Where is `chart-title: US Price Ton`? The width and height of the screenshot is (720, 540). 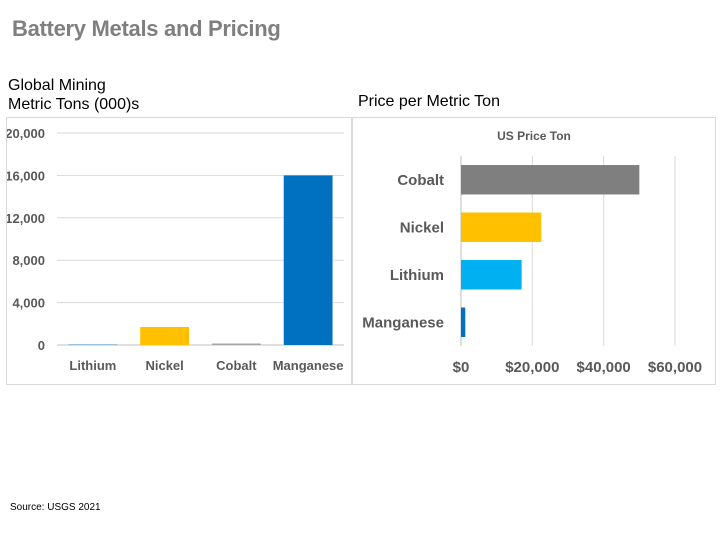 chart-title: US Price Ton is located at coordinates (534, 136).